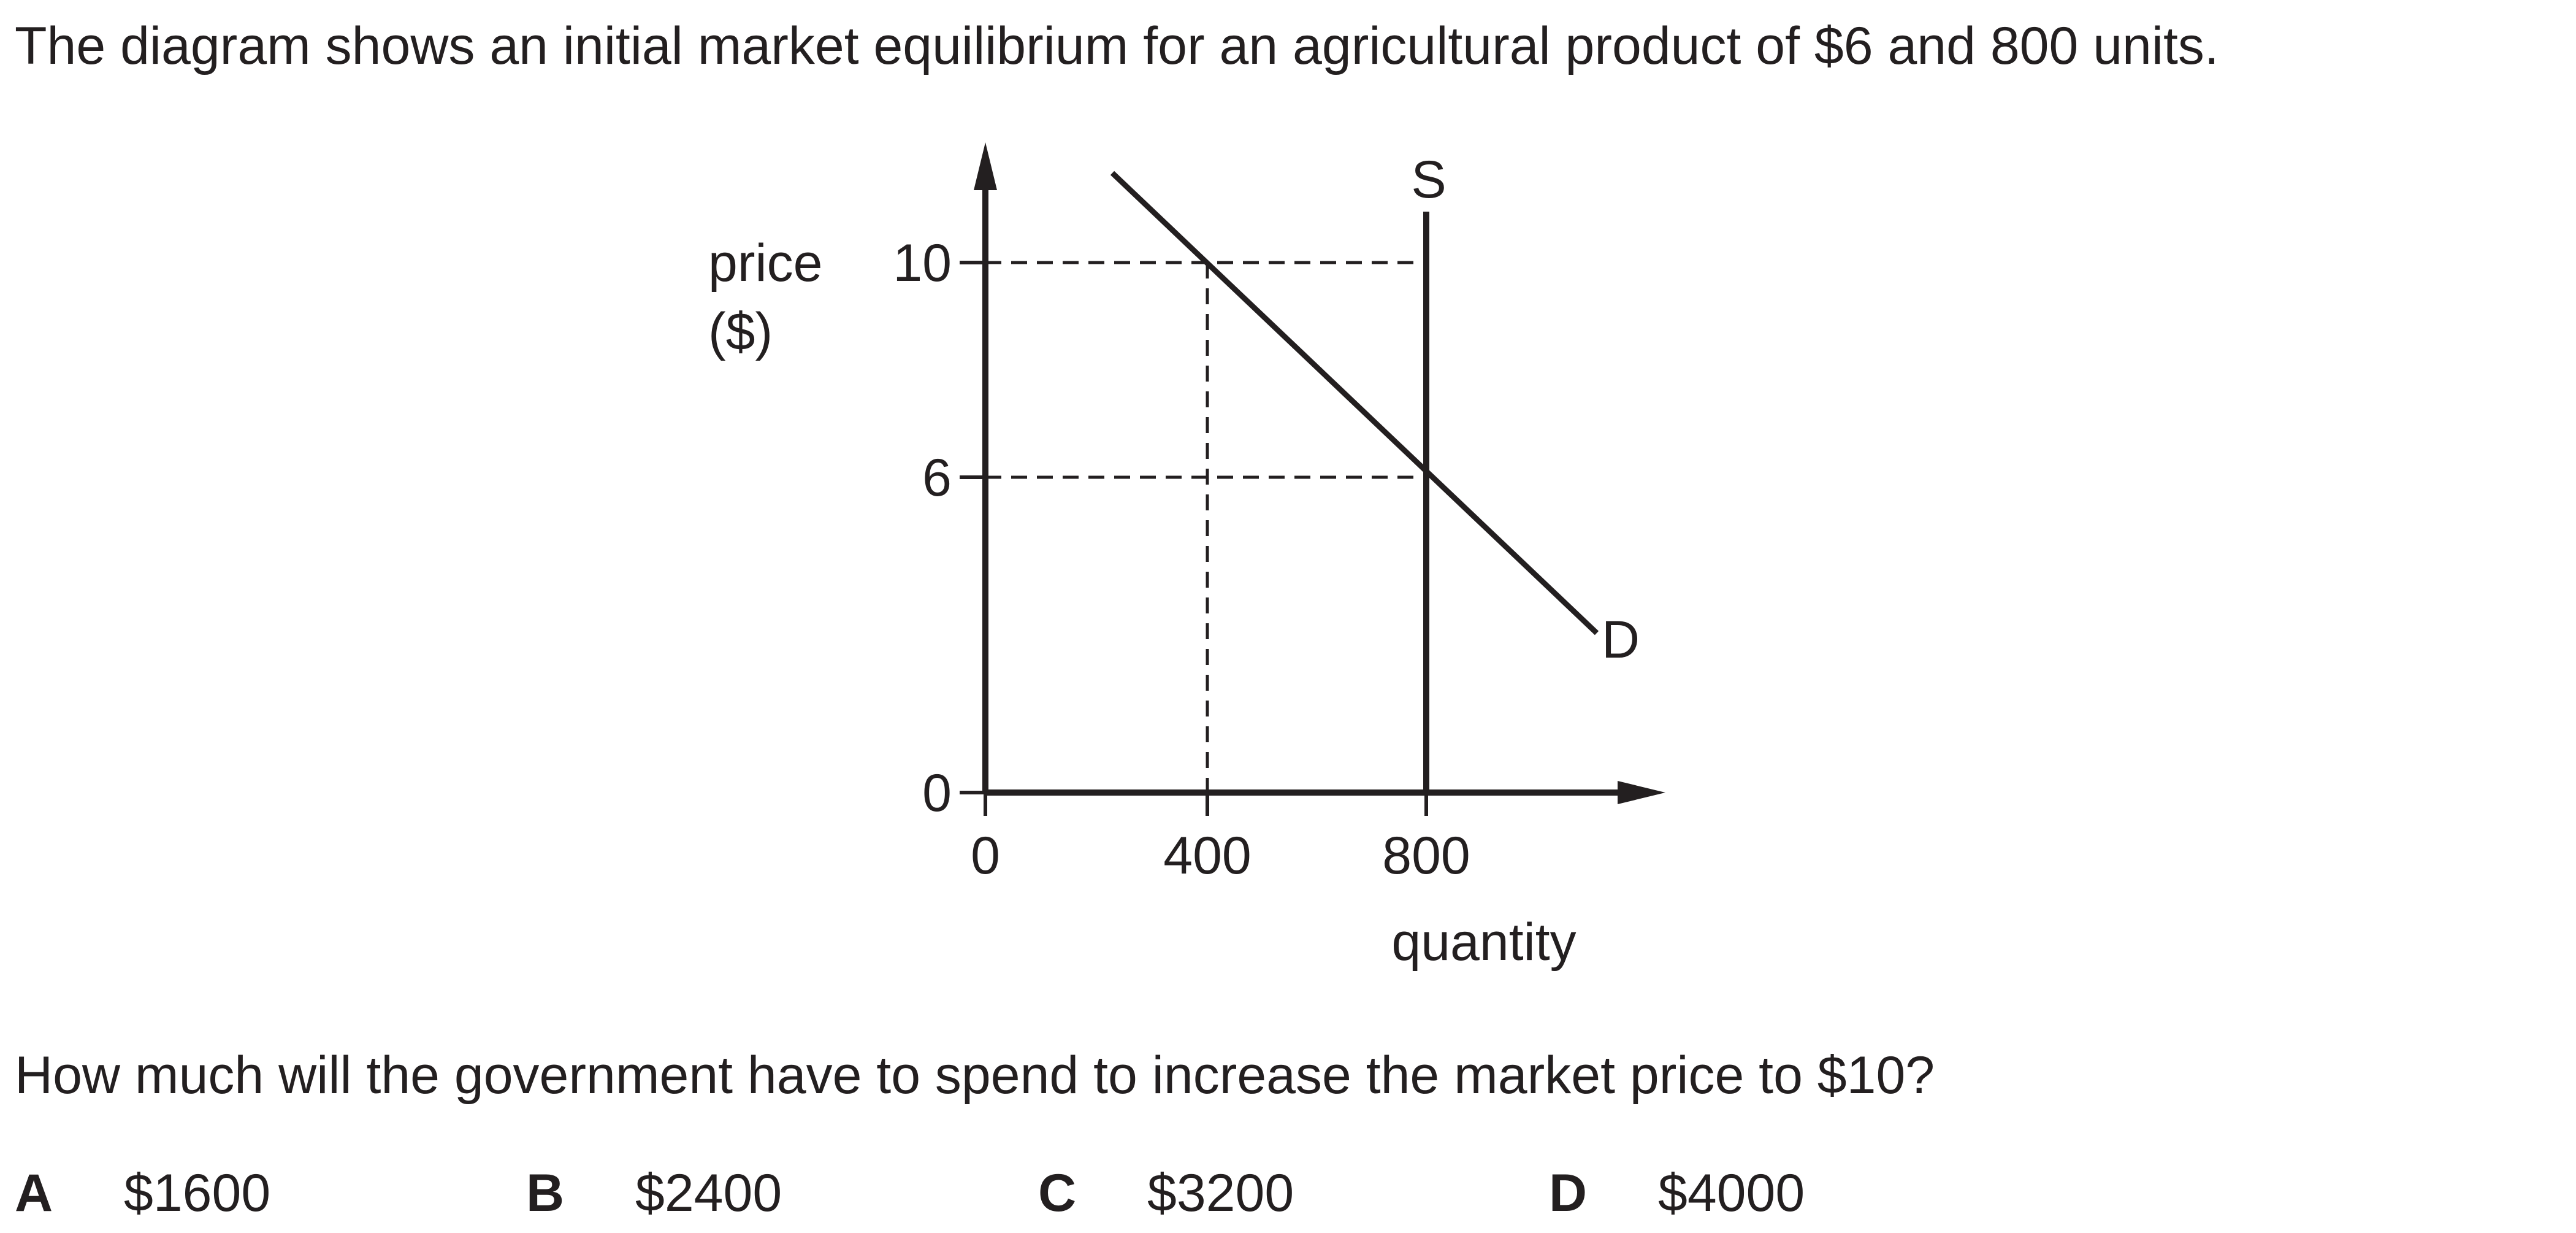  I want to click on demand-curve-label: D, so click(1621, 639).